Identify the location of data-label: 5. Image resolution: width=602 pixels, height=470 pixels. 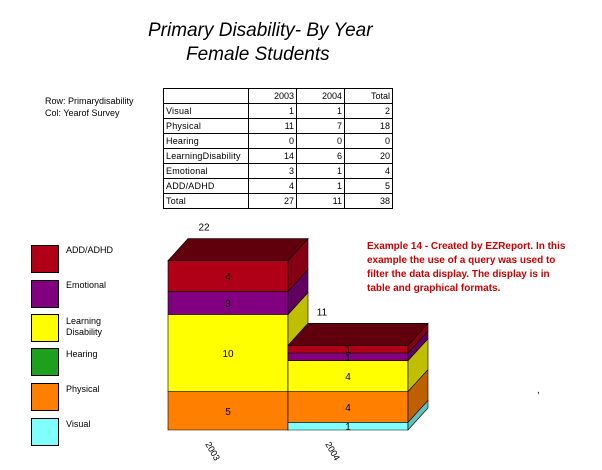
(228, 412).